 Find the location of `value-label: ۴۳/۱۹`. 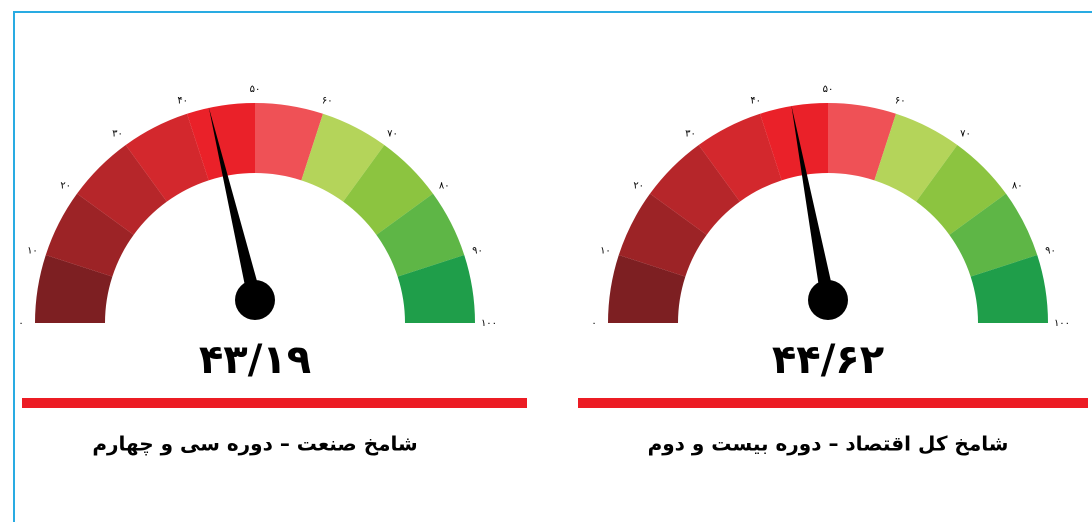

value-label: ۴۳/۱۹ is located at coordinates (255, 360).